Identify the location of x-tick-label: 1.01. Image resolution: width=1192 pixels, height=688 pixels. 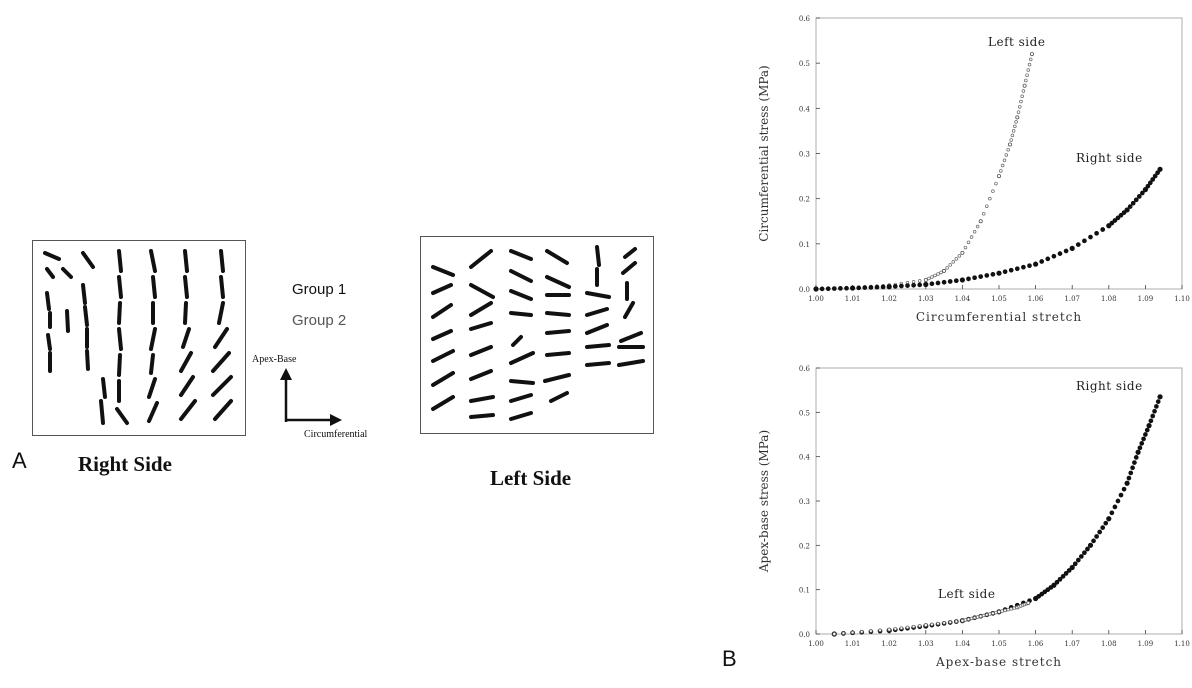
(853, 299).